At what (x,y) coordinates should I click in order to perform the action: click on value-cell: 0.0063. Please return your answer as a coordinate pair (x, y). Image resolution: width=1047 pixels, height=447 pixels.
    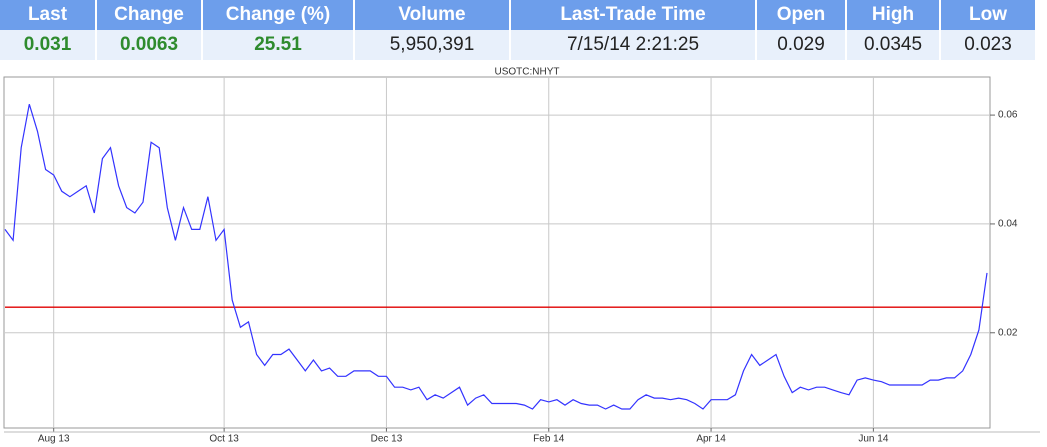
    Looking at the image, I should click on (149, 45).